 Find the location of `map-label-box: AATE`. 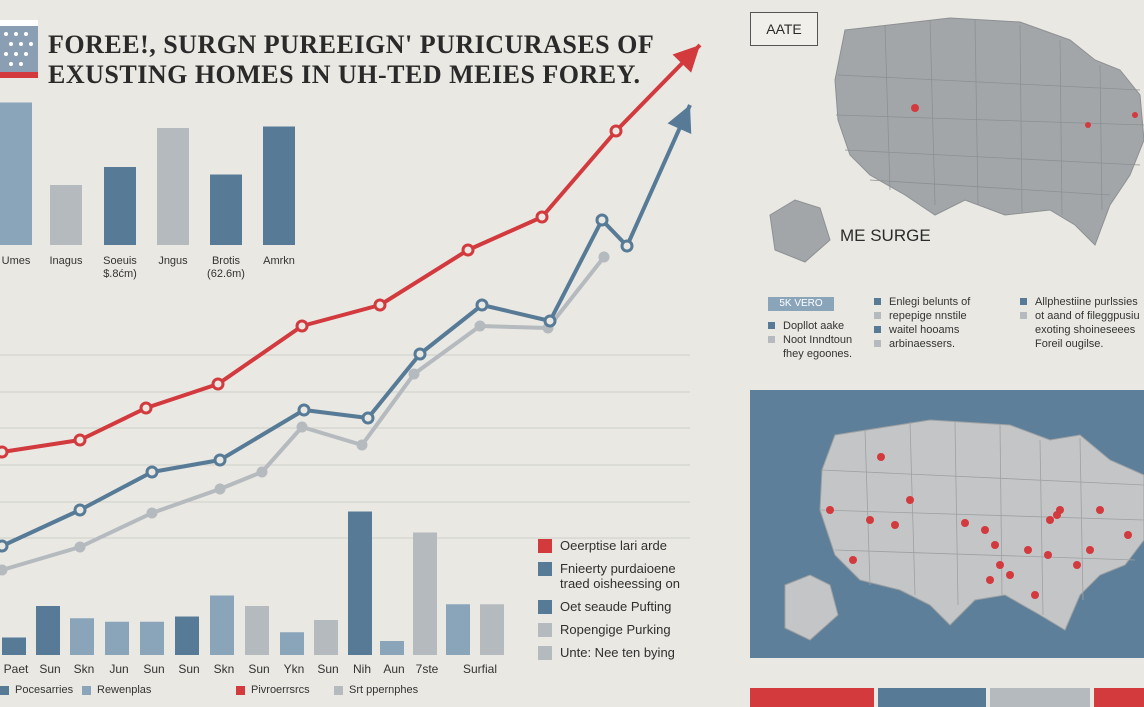

map-label-box: AATE is located at coordinates (784, 29).